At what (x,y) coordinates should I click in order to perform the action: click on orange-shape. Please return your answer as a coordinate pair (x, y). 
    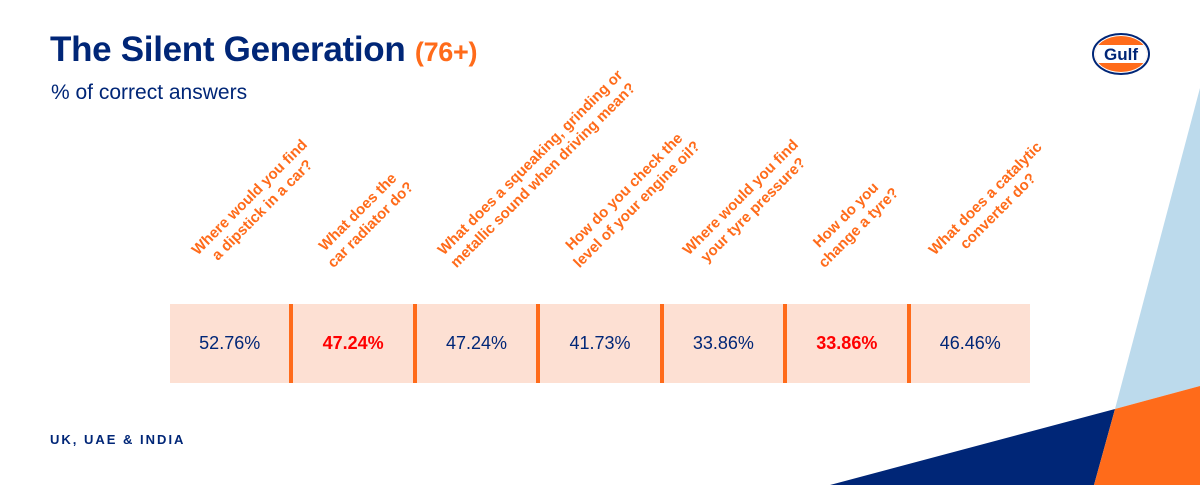
    Looking at the image, I should click on (1147, 435).